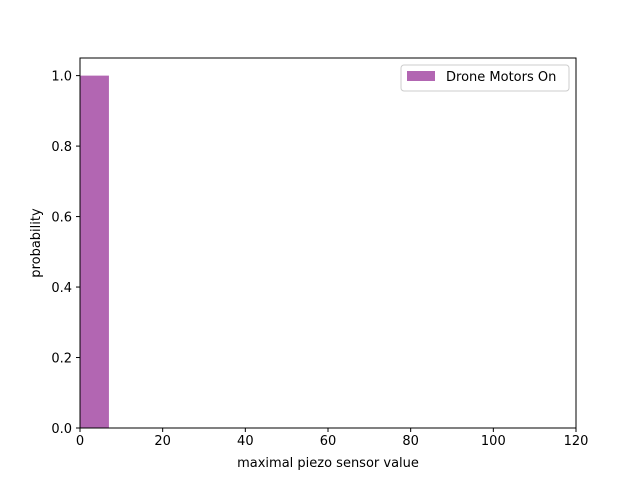 The height and width of the screenshot is (485, 640). I want to click on y-tick-label: 0.8, so click(61, 147).